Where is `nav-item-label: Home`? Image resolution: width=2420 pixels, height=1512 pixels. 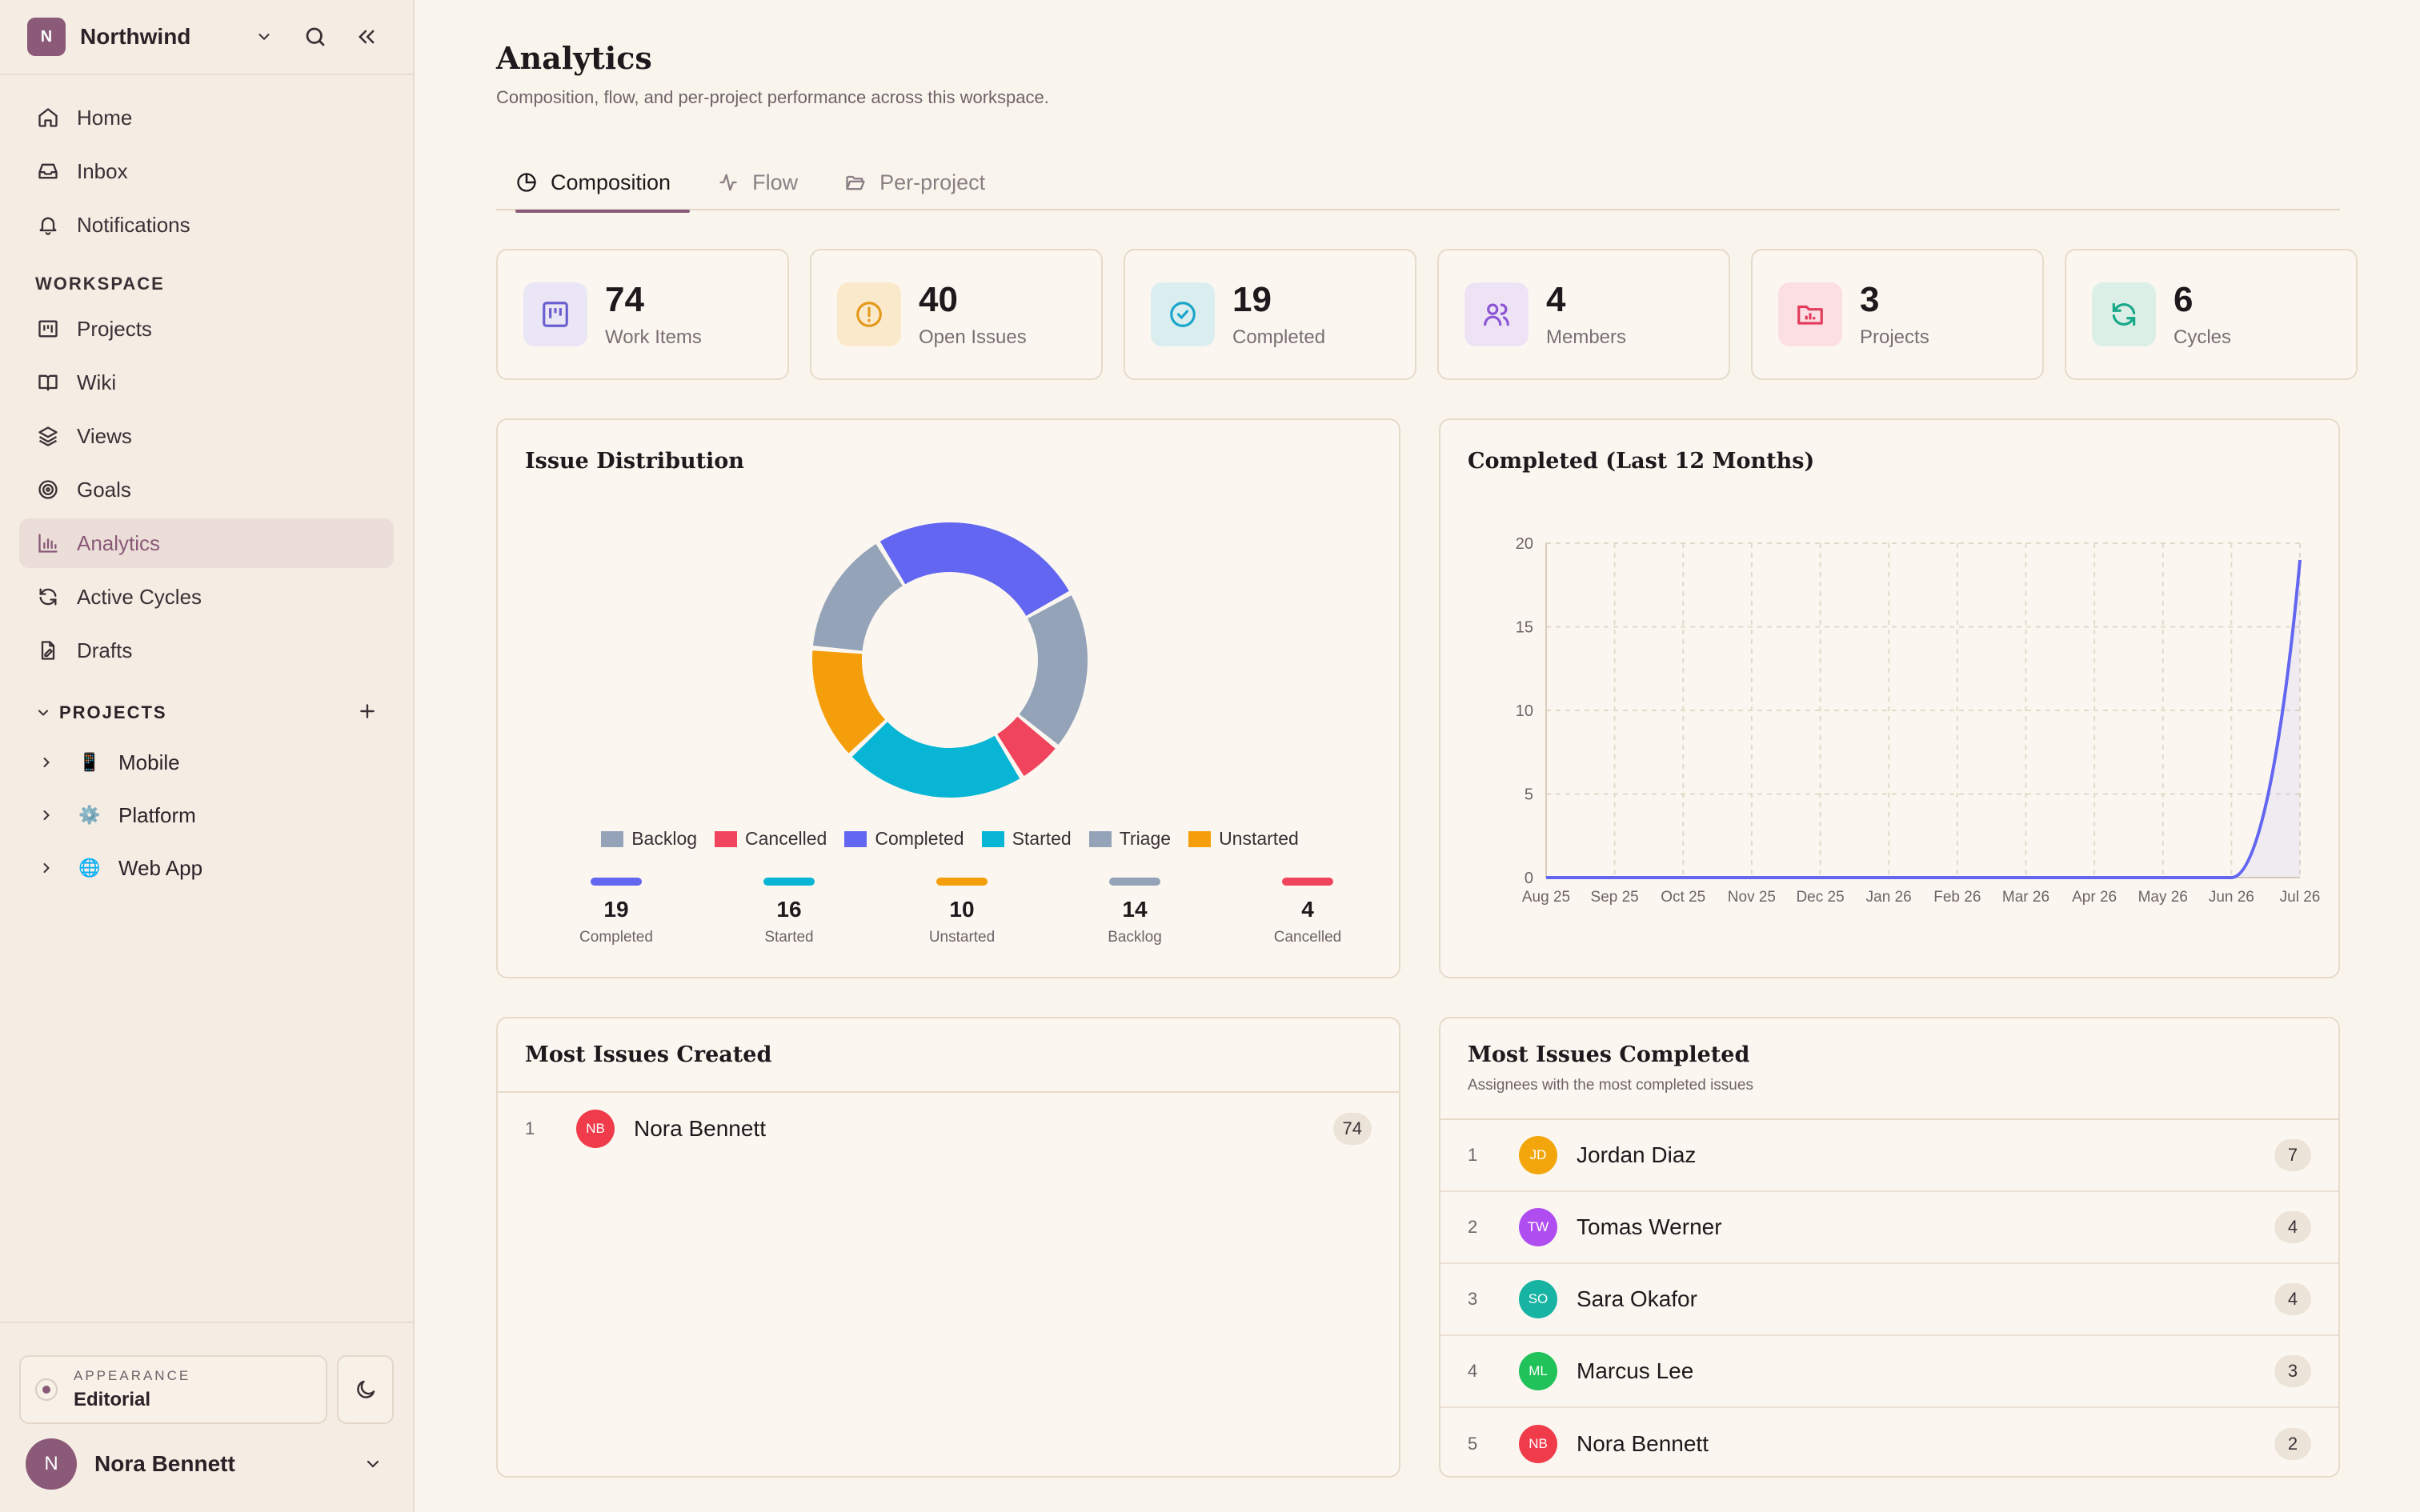
nav-item-label: Home is located at coordinates (105, 117).